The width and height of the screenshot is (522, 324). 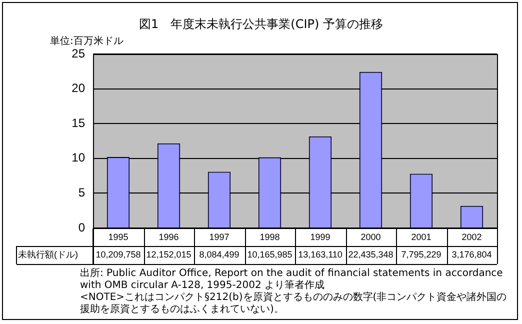 I want to click on x-tick-label: 1999, so click(x=320, y=237).